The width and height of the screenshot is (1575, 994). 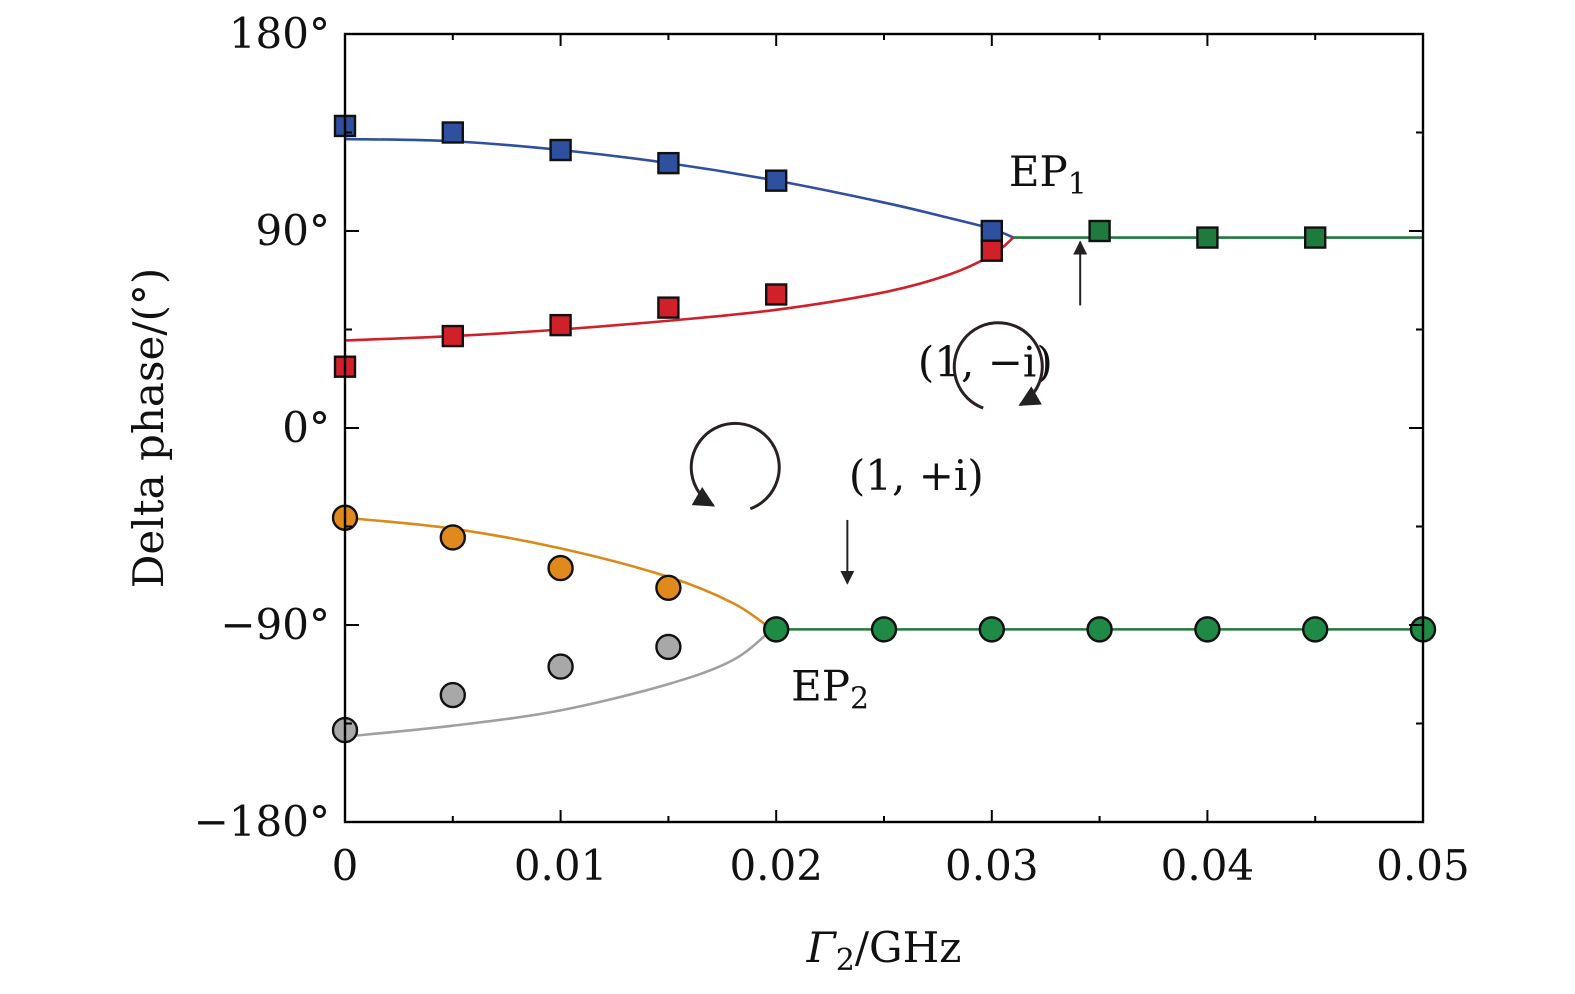 I want to click on x-axis-label-subscript: 2, so click(x=845, y=960).